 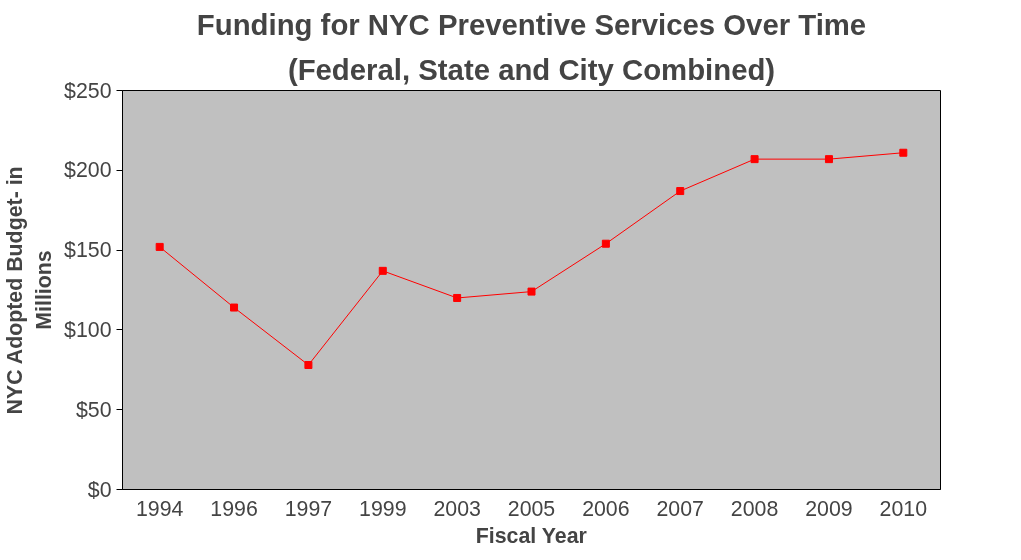 What do you see at coordinates (680, 508) in the screenshot?
I see `x-tick-label: 2007` at bounding box center [680, 508].